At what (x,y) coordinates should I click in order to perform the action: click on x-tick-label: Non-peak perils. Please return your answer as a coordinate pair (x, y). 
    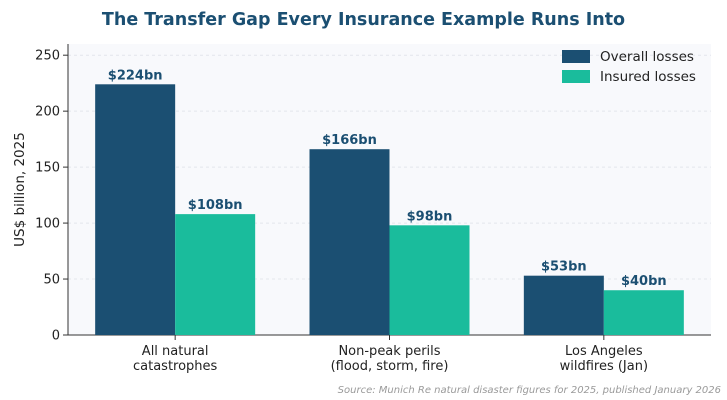
    Looking at the image, I should click on (389, 351).